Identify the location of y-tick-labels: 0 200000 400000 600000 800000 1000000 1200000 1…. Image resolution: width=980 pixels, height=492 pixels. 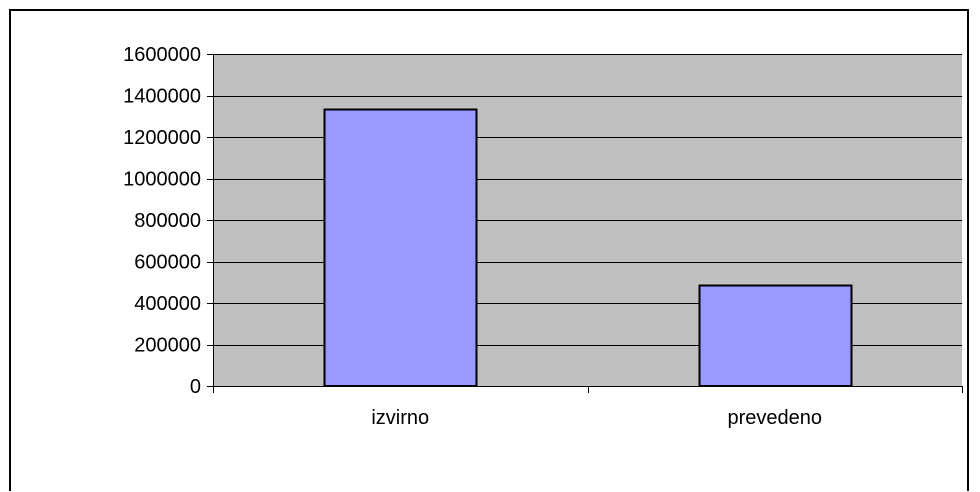
(162, 221).